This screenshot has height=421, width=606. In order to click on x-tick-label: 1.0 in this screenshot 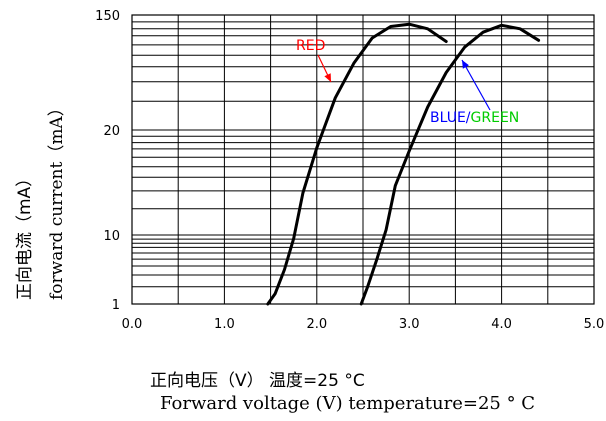, I will do `click(224, 324)`.